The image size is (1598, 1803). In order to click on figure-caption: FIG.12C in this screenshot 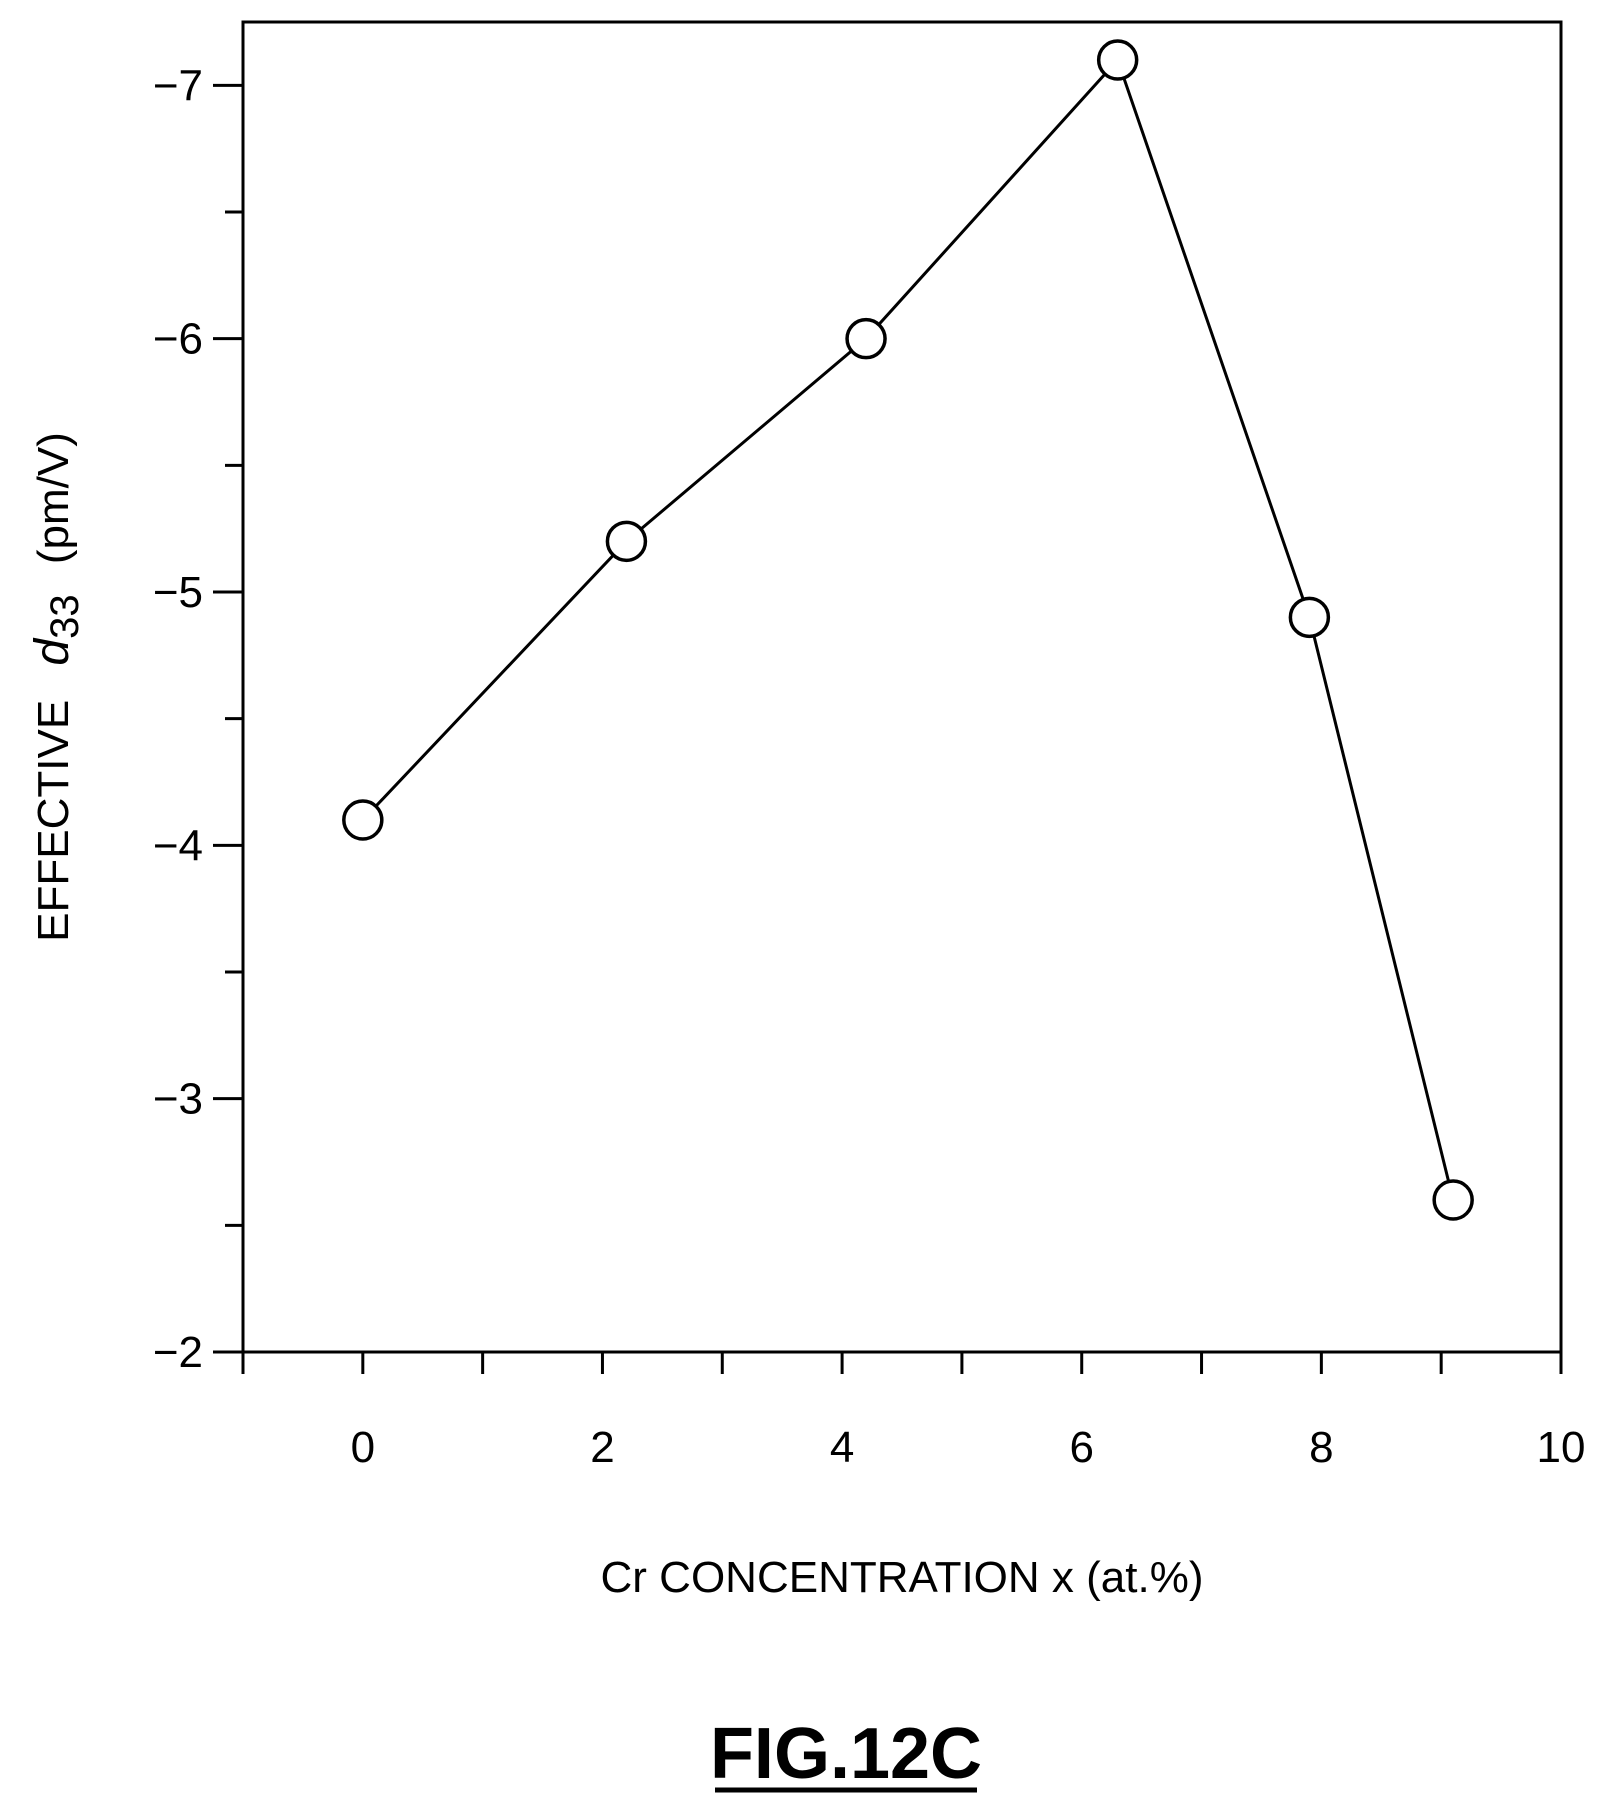, I will do `click(846, 1754)`.